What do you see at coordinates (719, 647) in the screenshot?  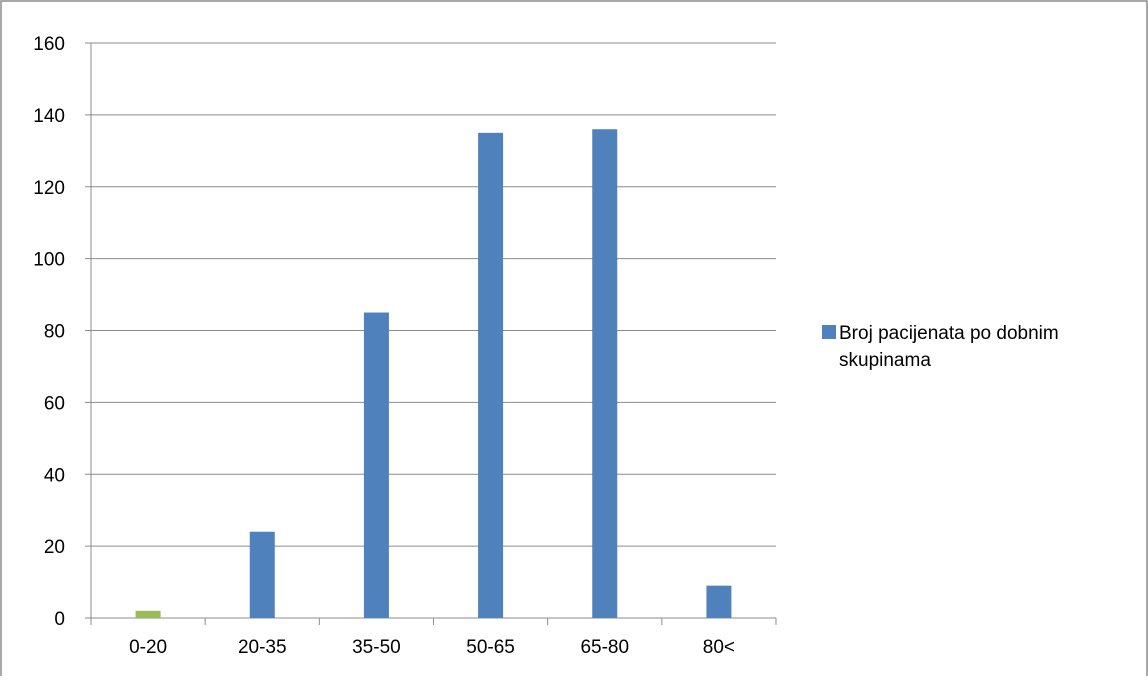 I see `x-tick-label: 80<` at bounding box center [719, 647].